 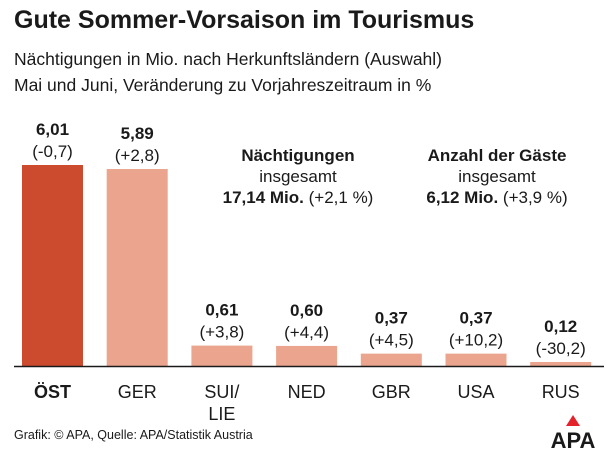 What do you see at coordinates (573, 439) in the screenshot?
I see `apa-logo-text: APA` at bounding box center [573, 439].